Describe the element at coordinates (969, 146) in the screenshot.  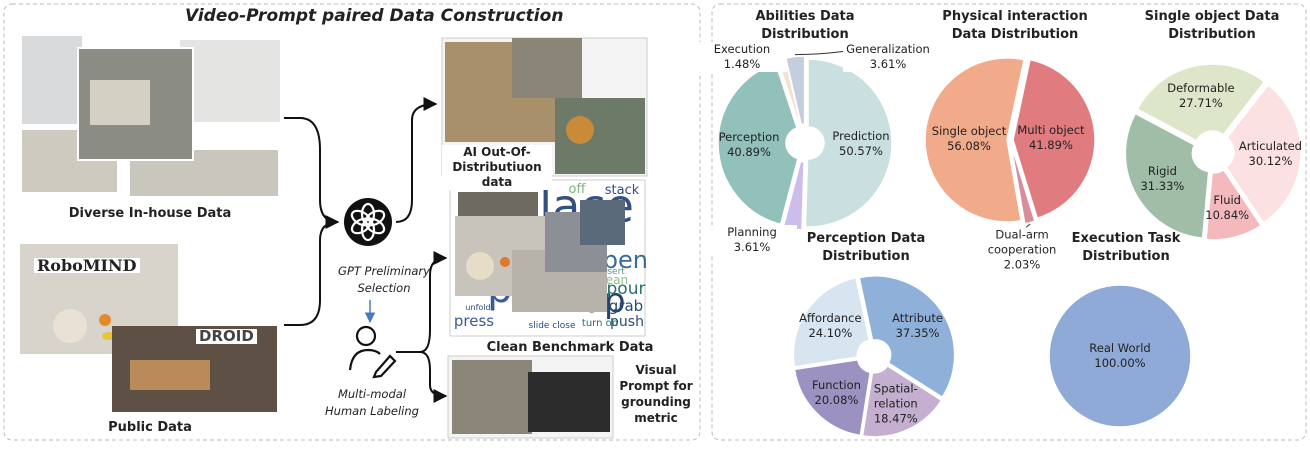
I see `slice-value: 56.08%` at that location.